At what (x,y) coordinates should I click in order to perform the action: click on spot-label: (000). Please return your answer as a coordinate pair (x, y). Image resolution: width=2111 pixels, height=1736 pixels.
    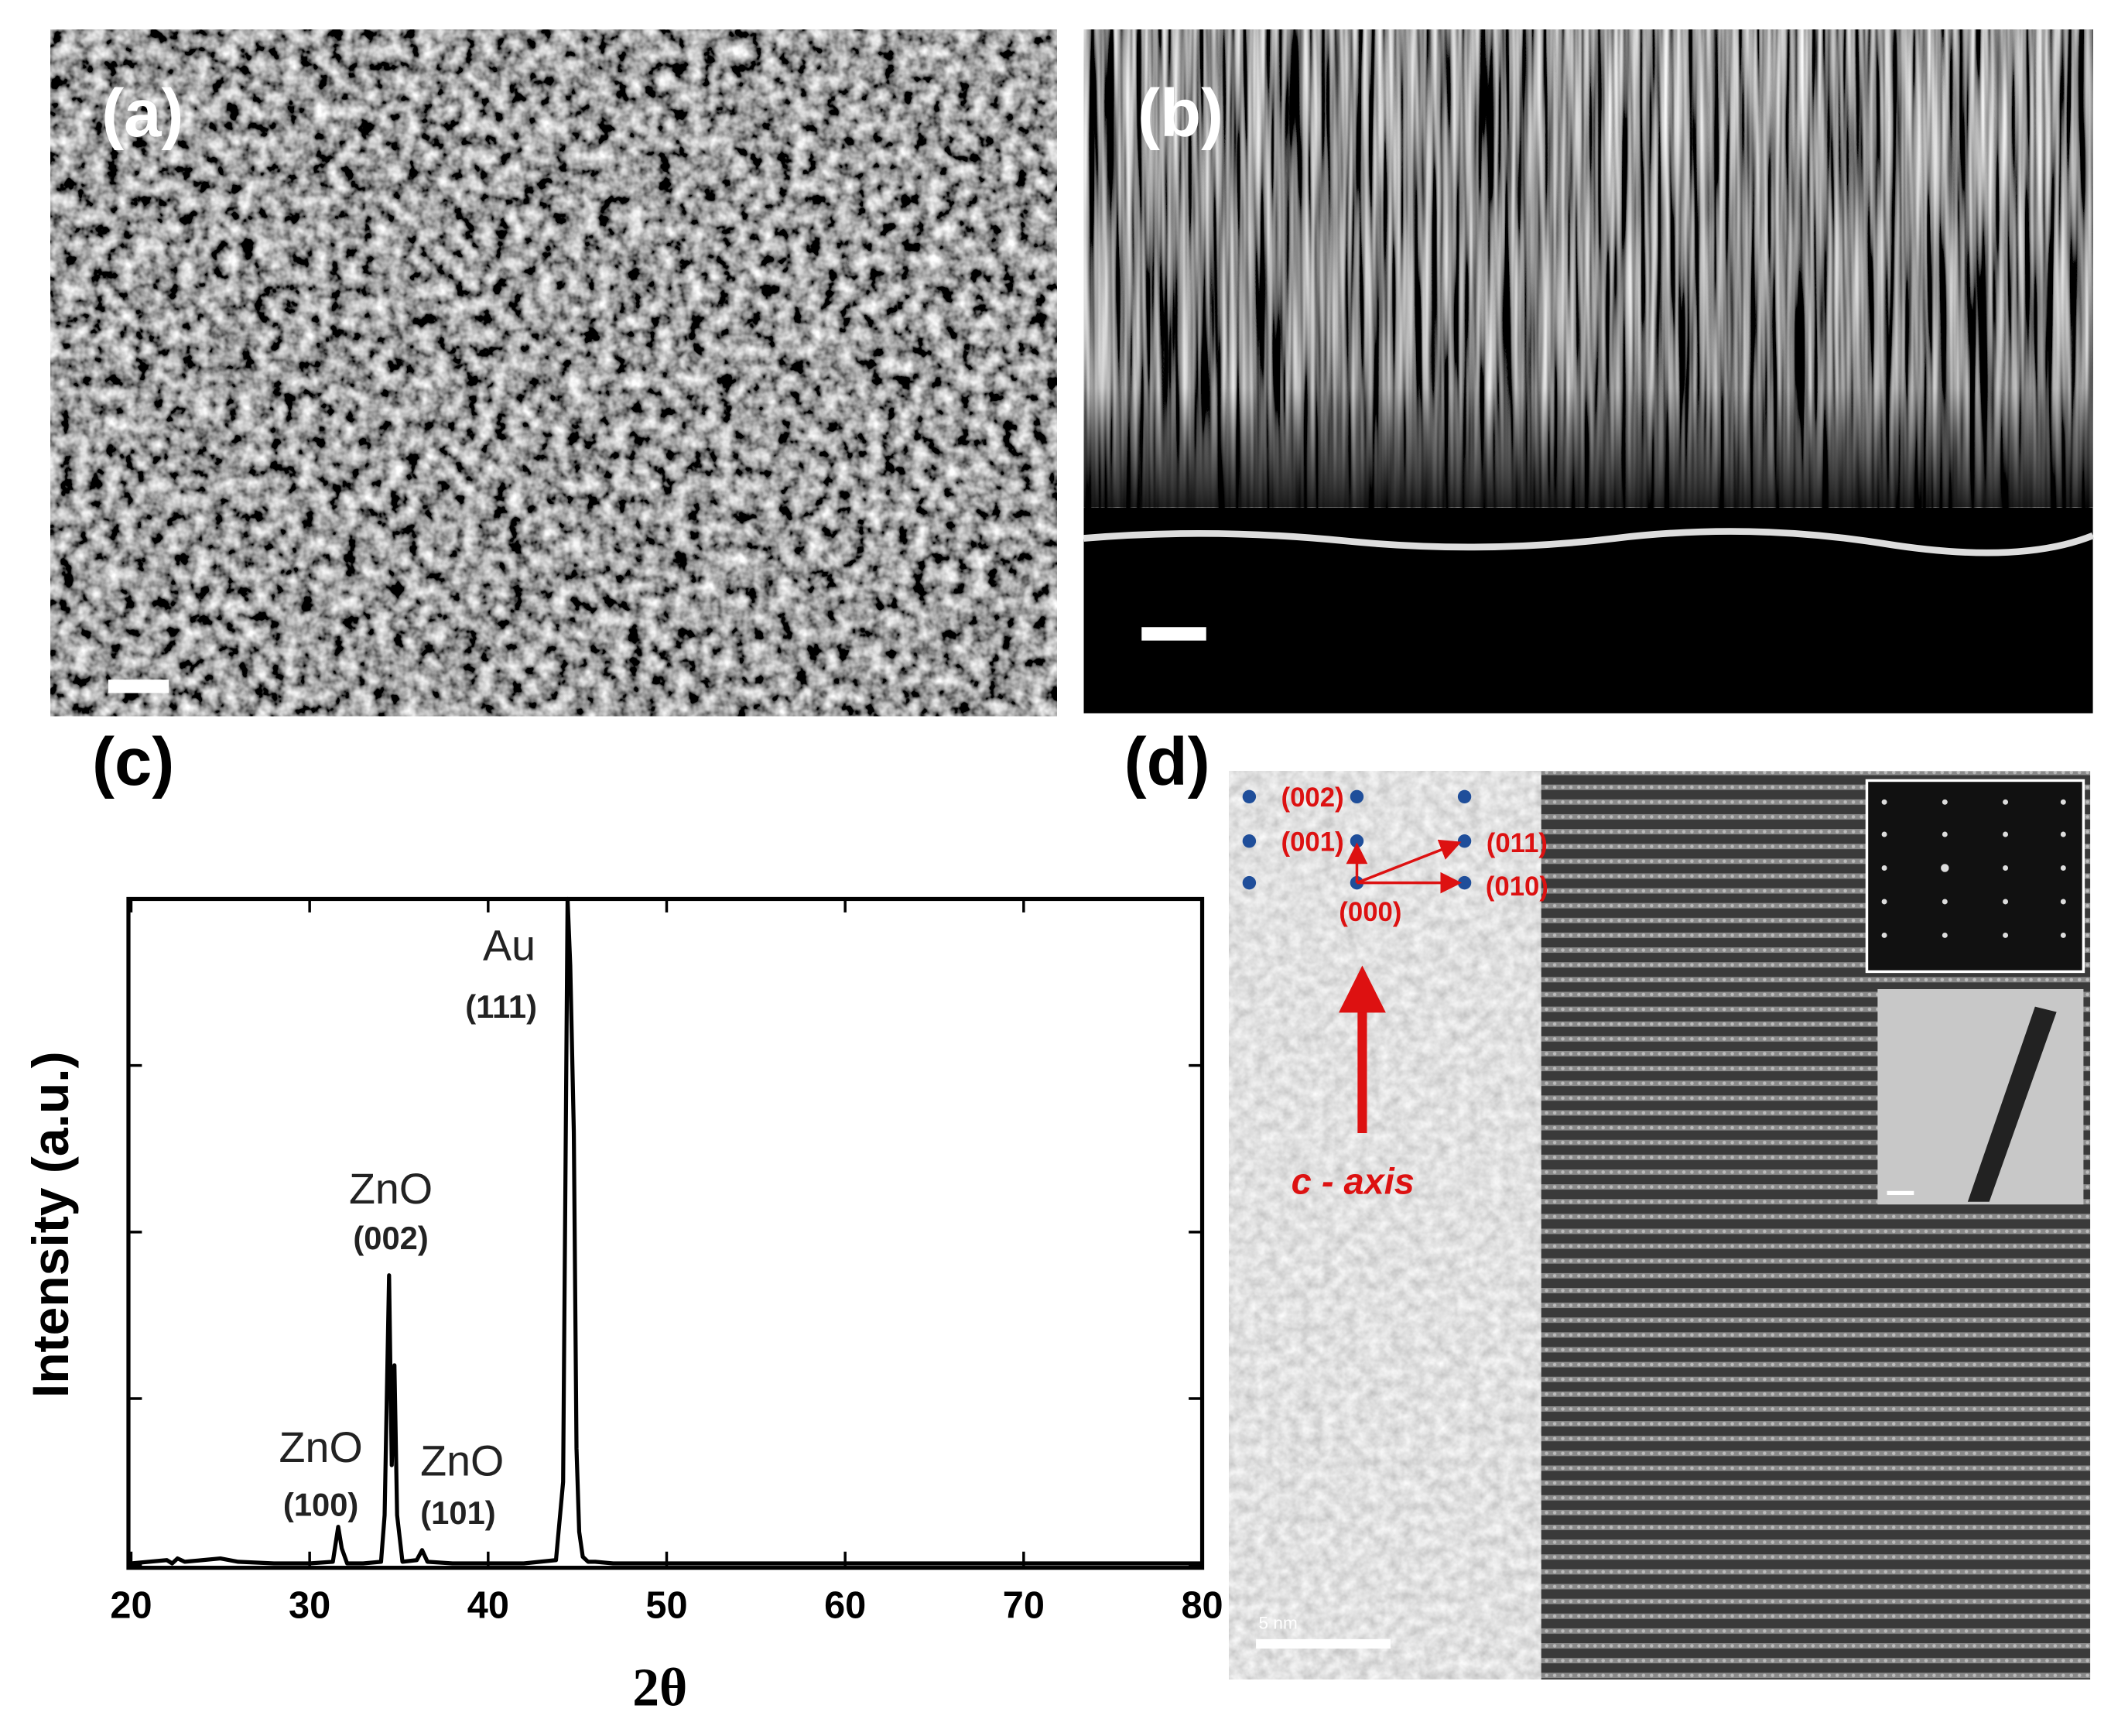
    Looking at the image, I should click on (1370, 912).